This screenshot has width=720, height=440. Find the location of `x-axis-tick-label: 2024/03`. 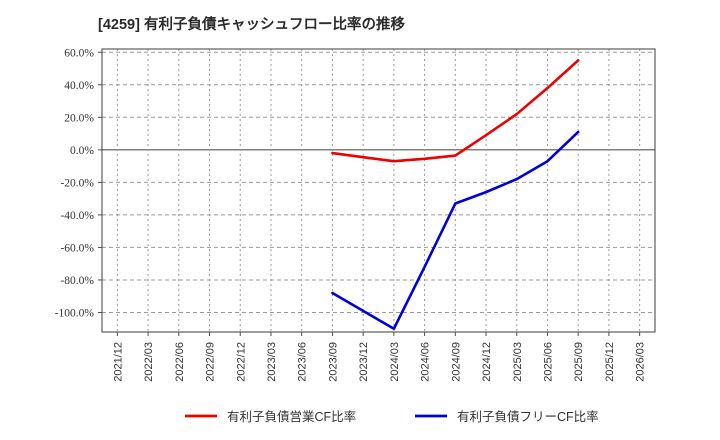

x-axis-tick-label: 2024/03 is located at coordinates (395, 362).